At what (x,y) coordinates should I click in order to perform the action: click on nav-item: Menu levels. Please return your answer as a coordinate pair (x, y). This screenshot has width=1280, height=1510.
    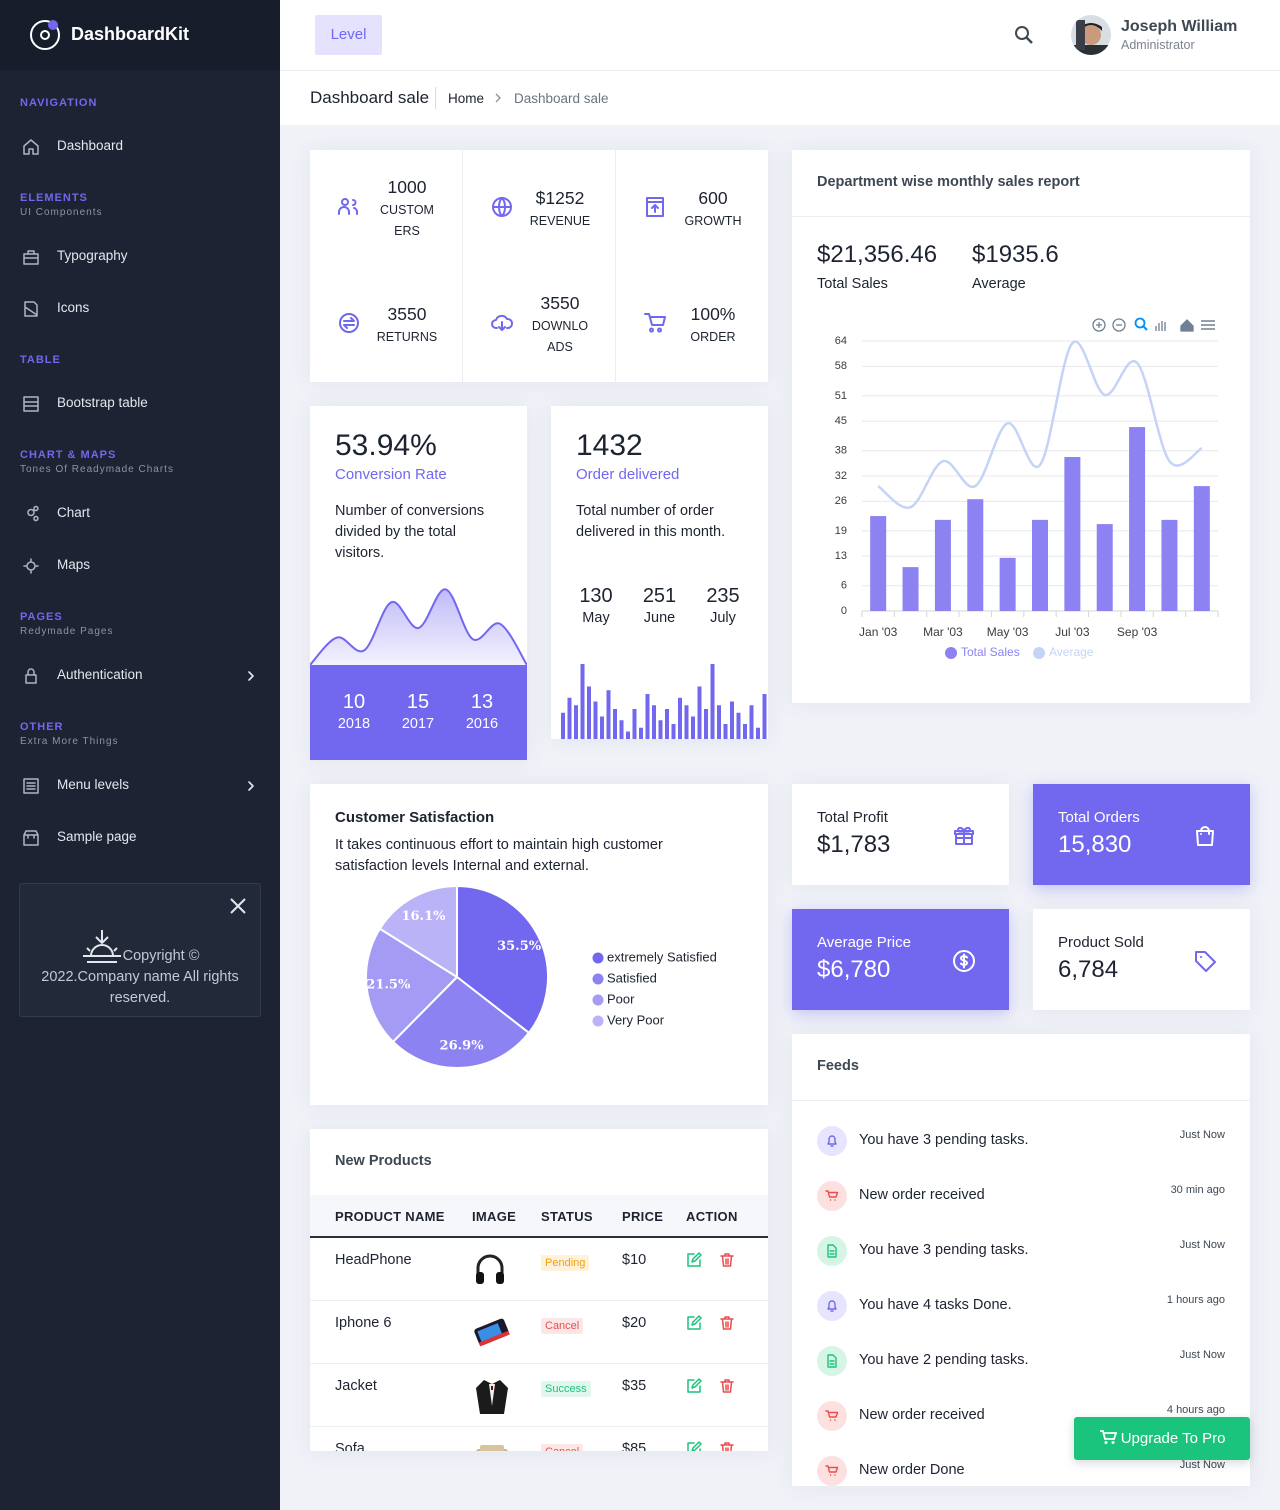
    Looking at the image, I should click on (140, 786).